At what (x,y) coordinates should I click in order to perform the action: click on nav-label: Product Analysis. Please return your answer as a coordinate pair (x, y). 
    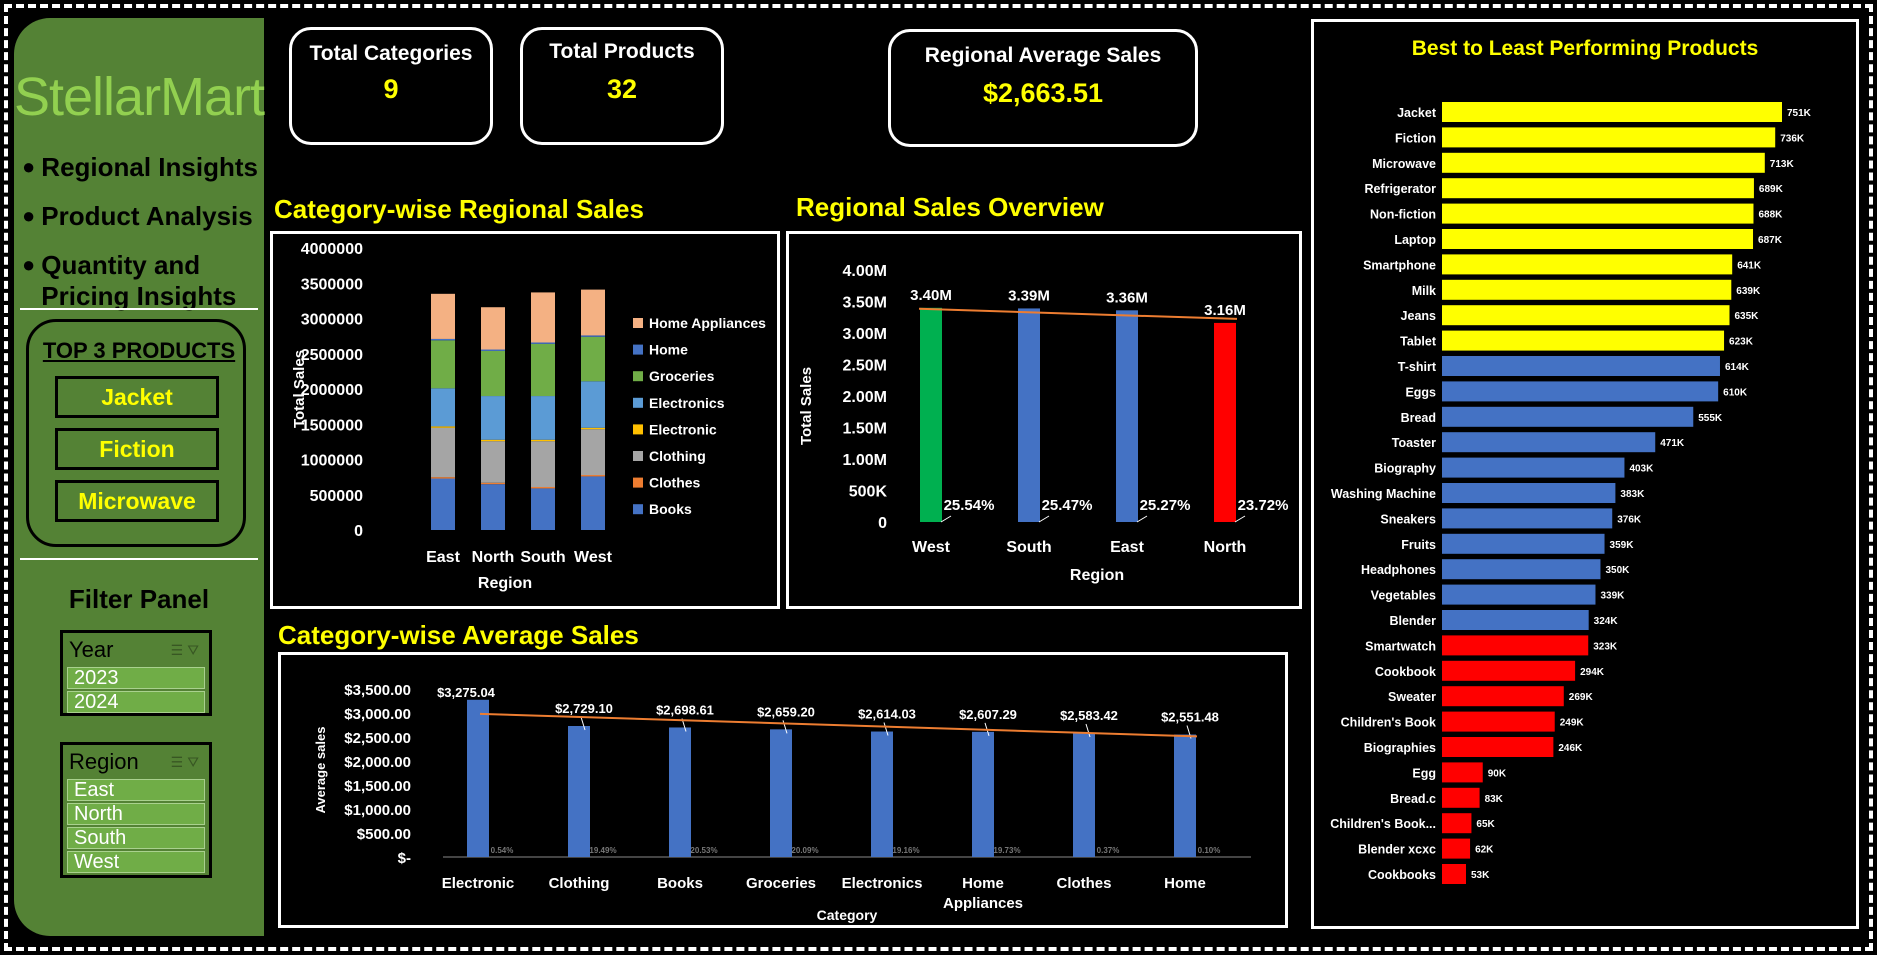
    Looking at the image, I should click on (147, 216).